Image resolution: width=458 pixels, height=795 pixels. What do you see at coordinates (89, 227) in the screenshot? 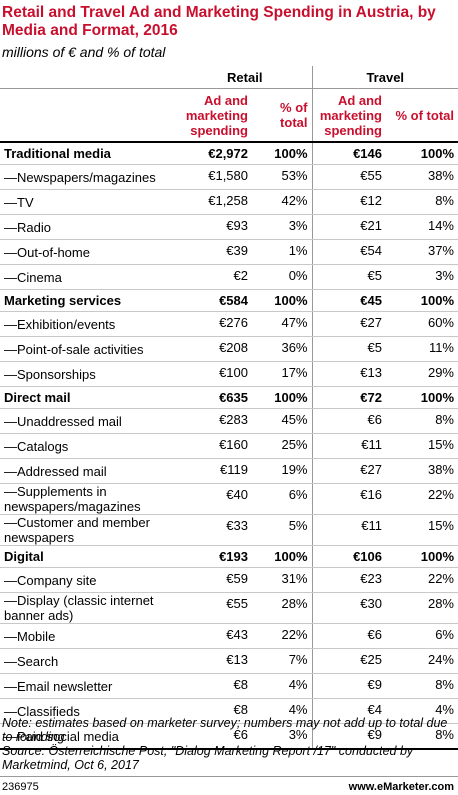
I see `row-label: —Radio` at bounding box center [89, 227].